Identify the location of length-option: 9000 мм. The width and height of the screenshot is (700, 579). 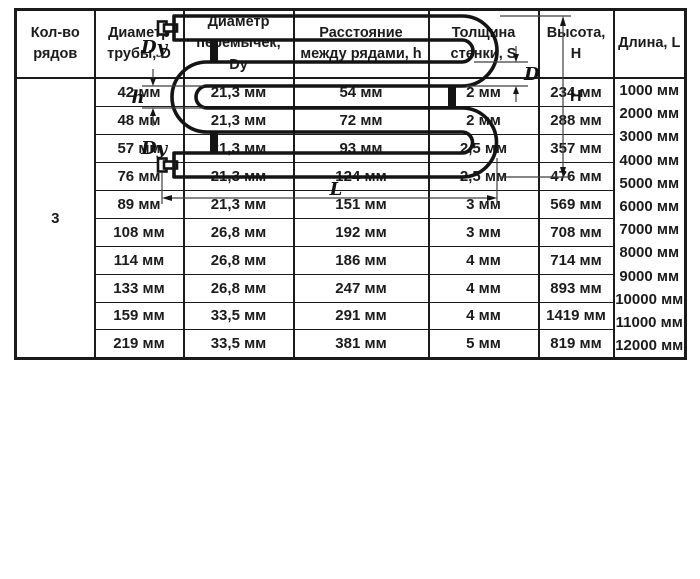
(649, 276).